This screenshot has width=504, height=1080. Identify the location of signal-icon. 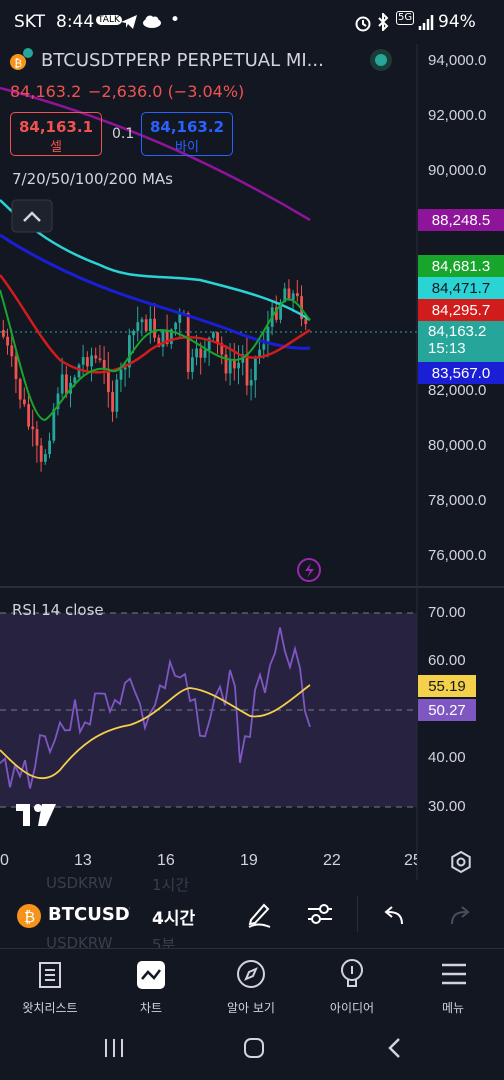
(426, 22).